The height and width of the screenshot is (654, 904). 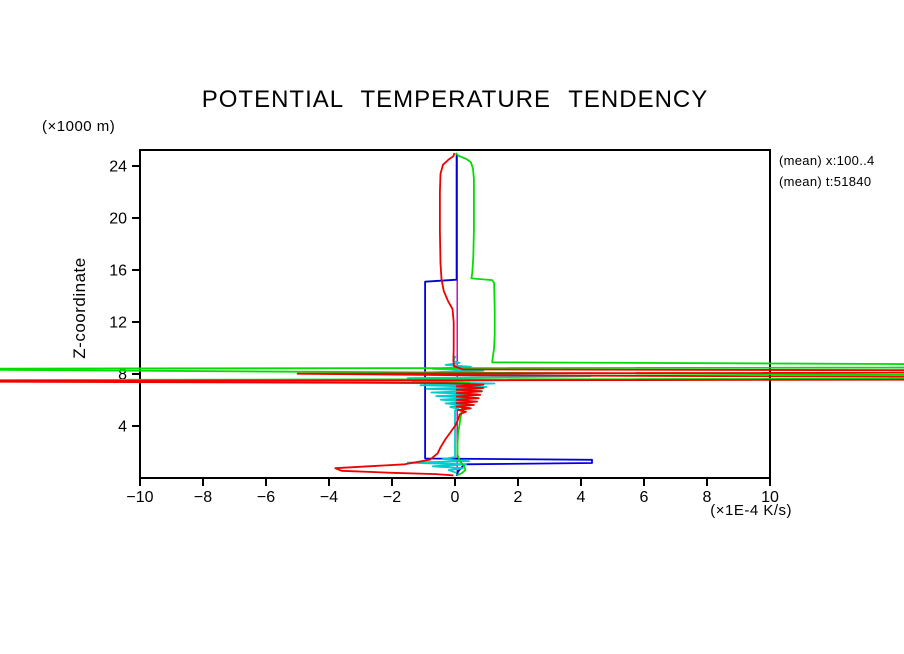 I want to click on mean-t-annotation: (mean) t:51840, so click(x=825, y=181).